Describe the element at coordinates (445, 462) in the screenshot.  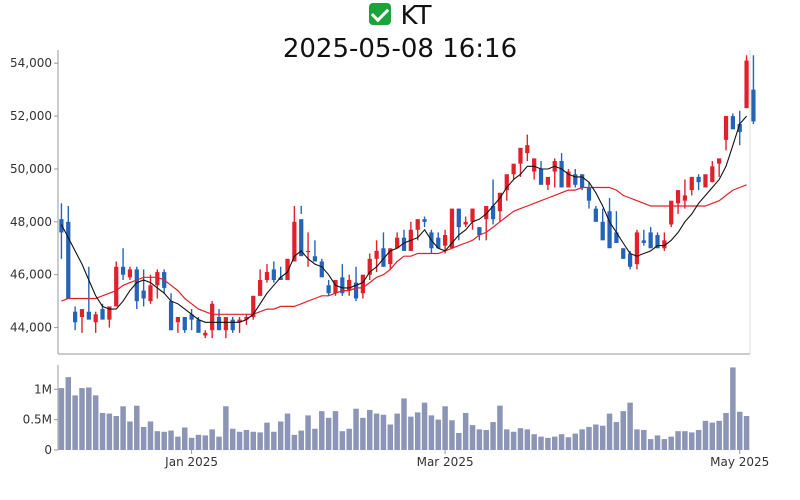
I see `x-tick-label: Mar 2025` at that location.